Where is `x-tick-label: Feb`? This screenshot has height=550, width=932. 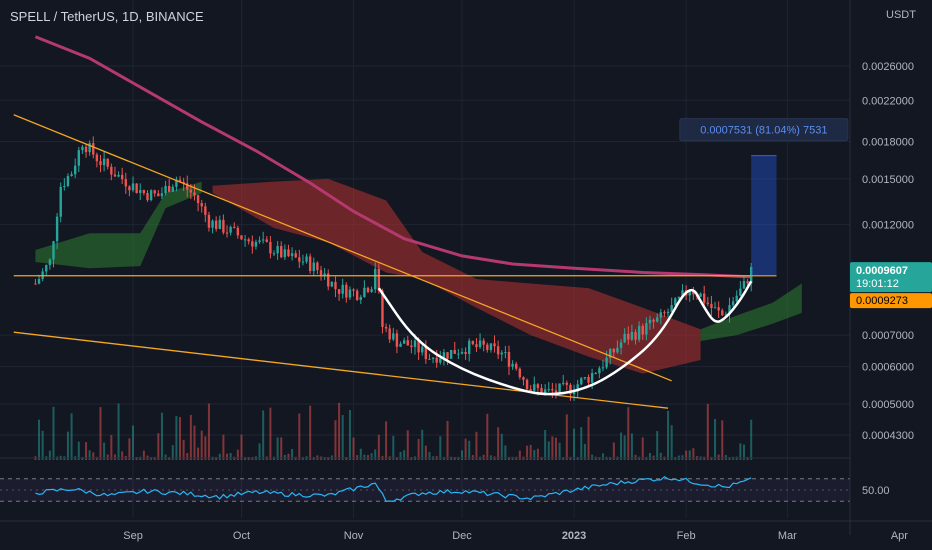
x-tick-label: Feb is located at coordinates (686, 536).